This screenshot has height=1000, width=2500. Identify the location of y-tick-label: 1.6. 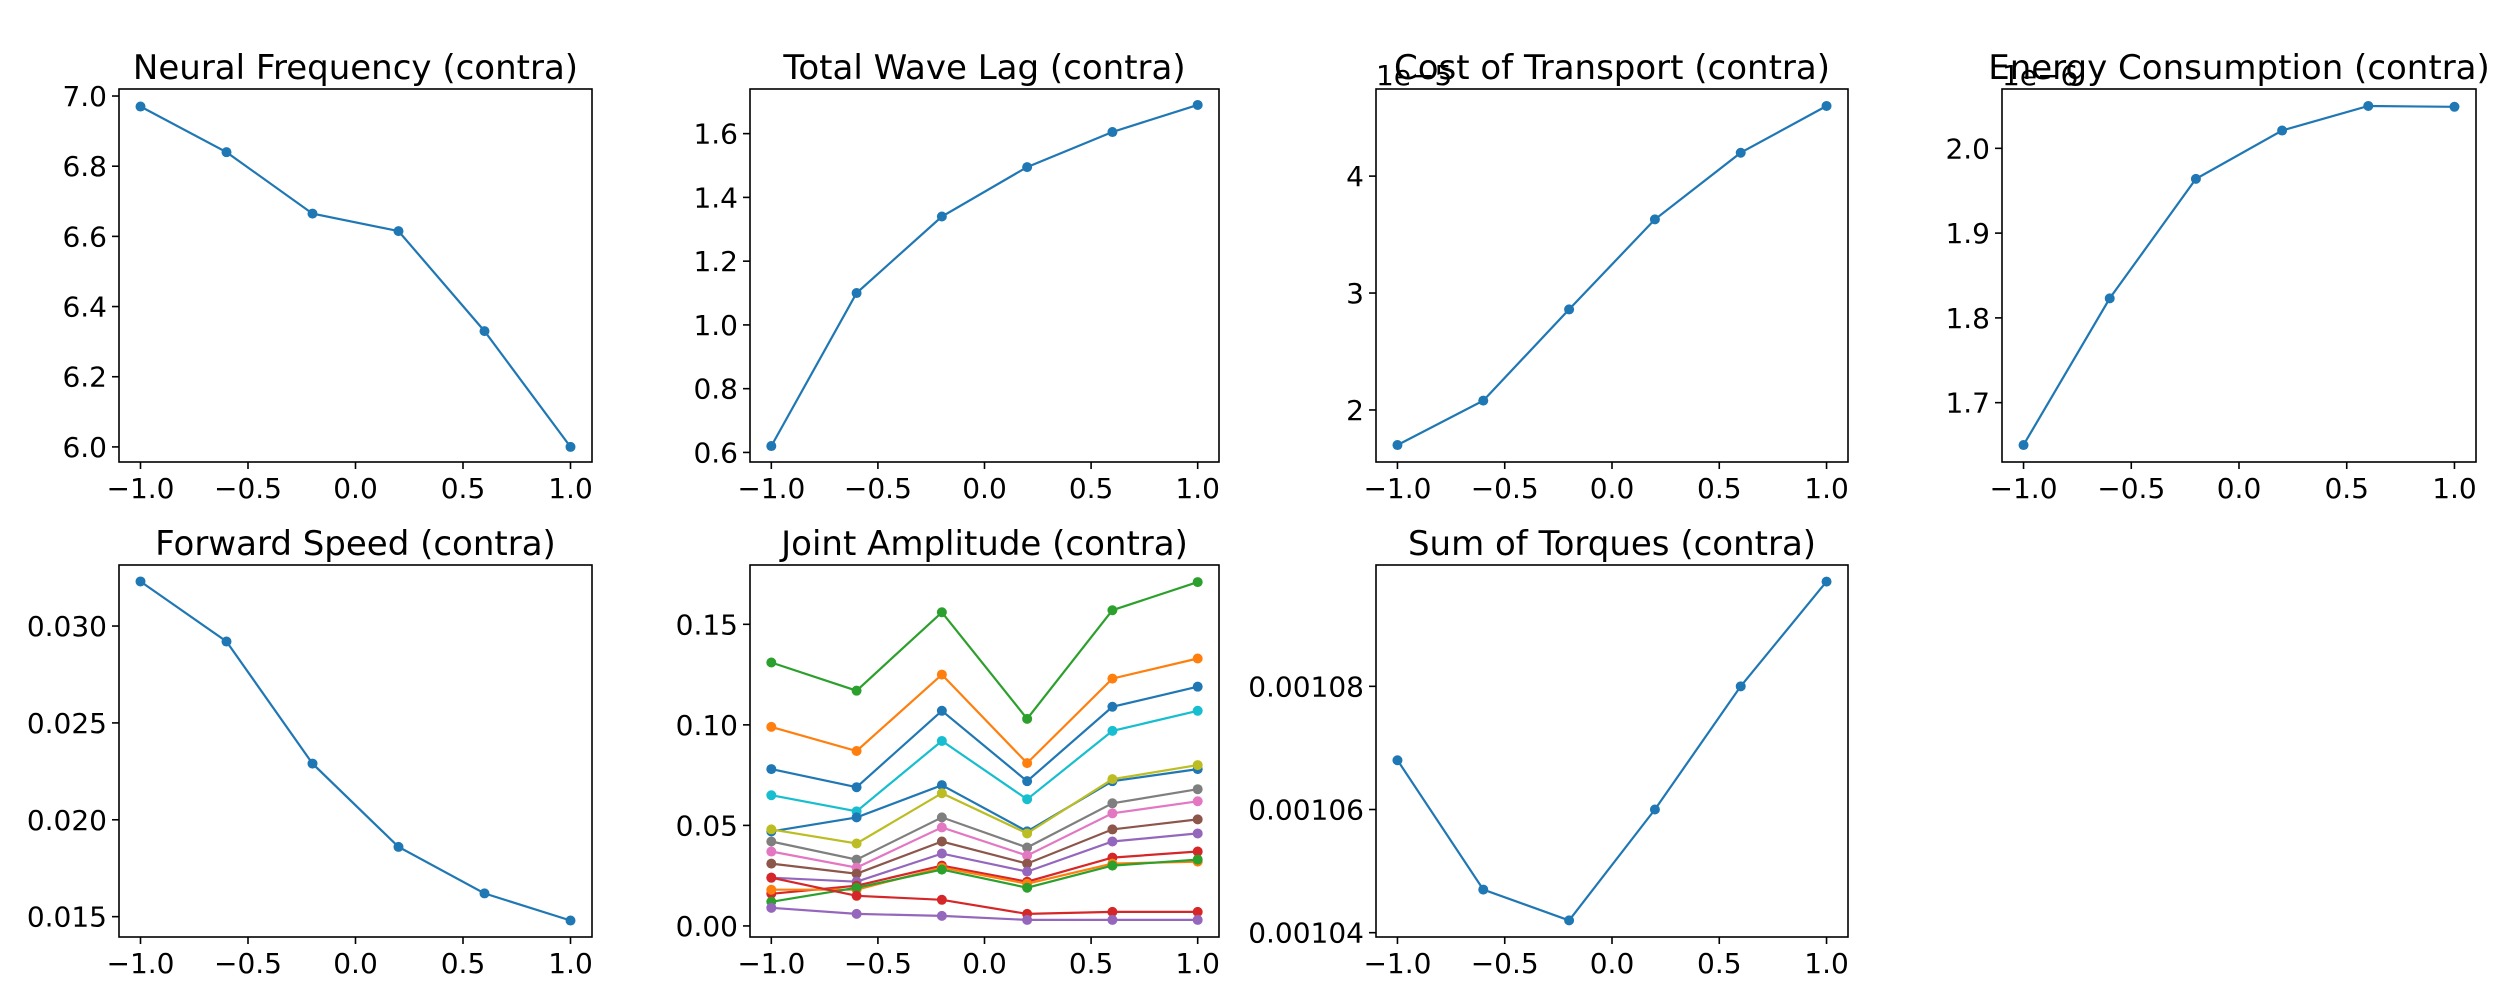
(715, 134).